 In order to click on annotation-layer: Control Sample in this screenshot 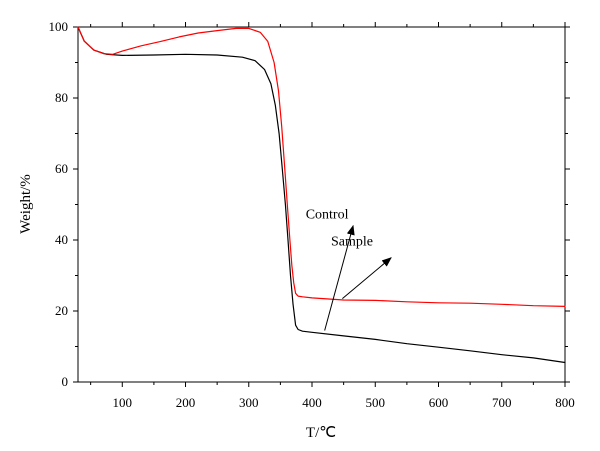, I will do `click(349, 269)`.